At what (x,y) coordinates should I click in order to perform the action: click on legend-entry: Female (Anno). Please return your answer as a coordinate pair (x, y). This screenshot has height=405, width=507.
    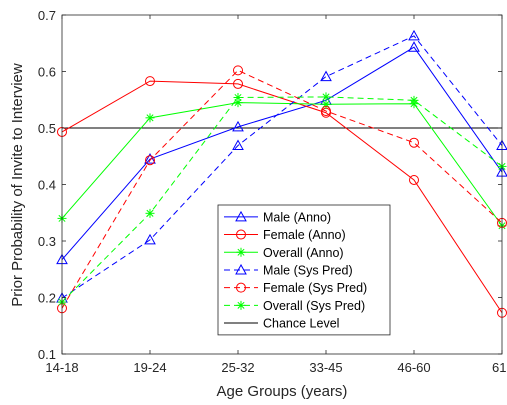
    Looking at the image, I should click on (285, 235).